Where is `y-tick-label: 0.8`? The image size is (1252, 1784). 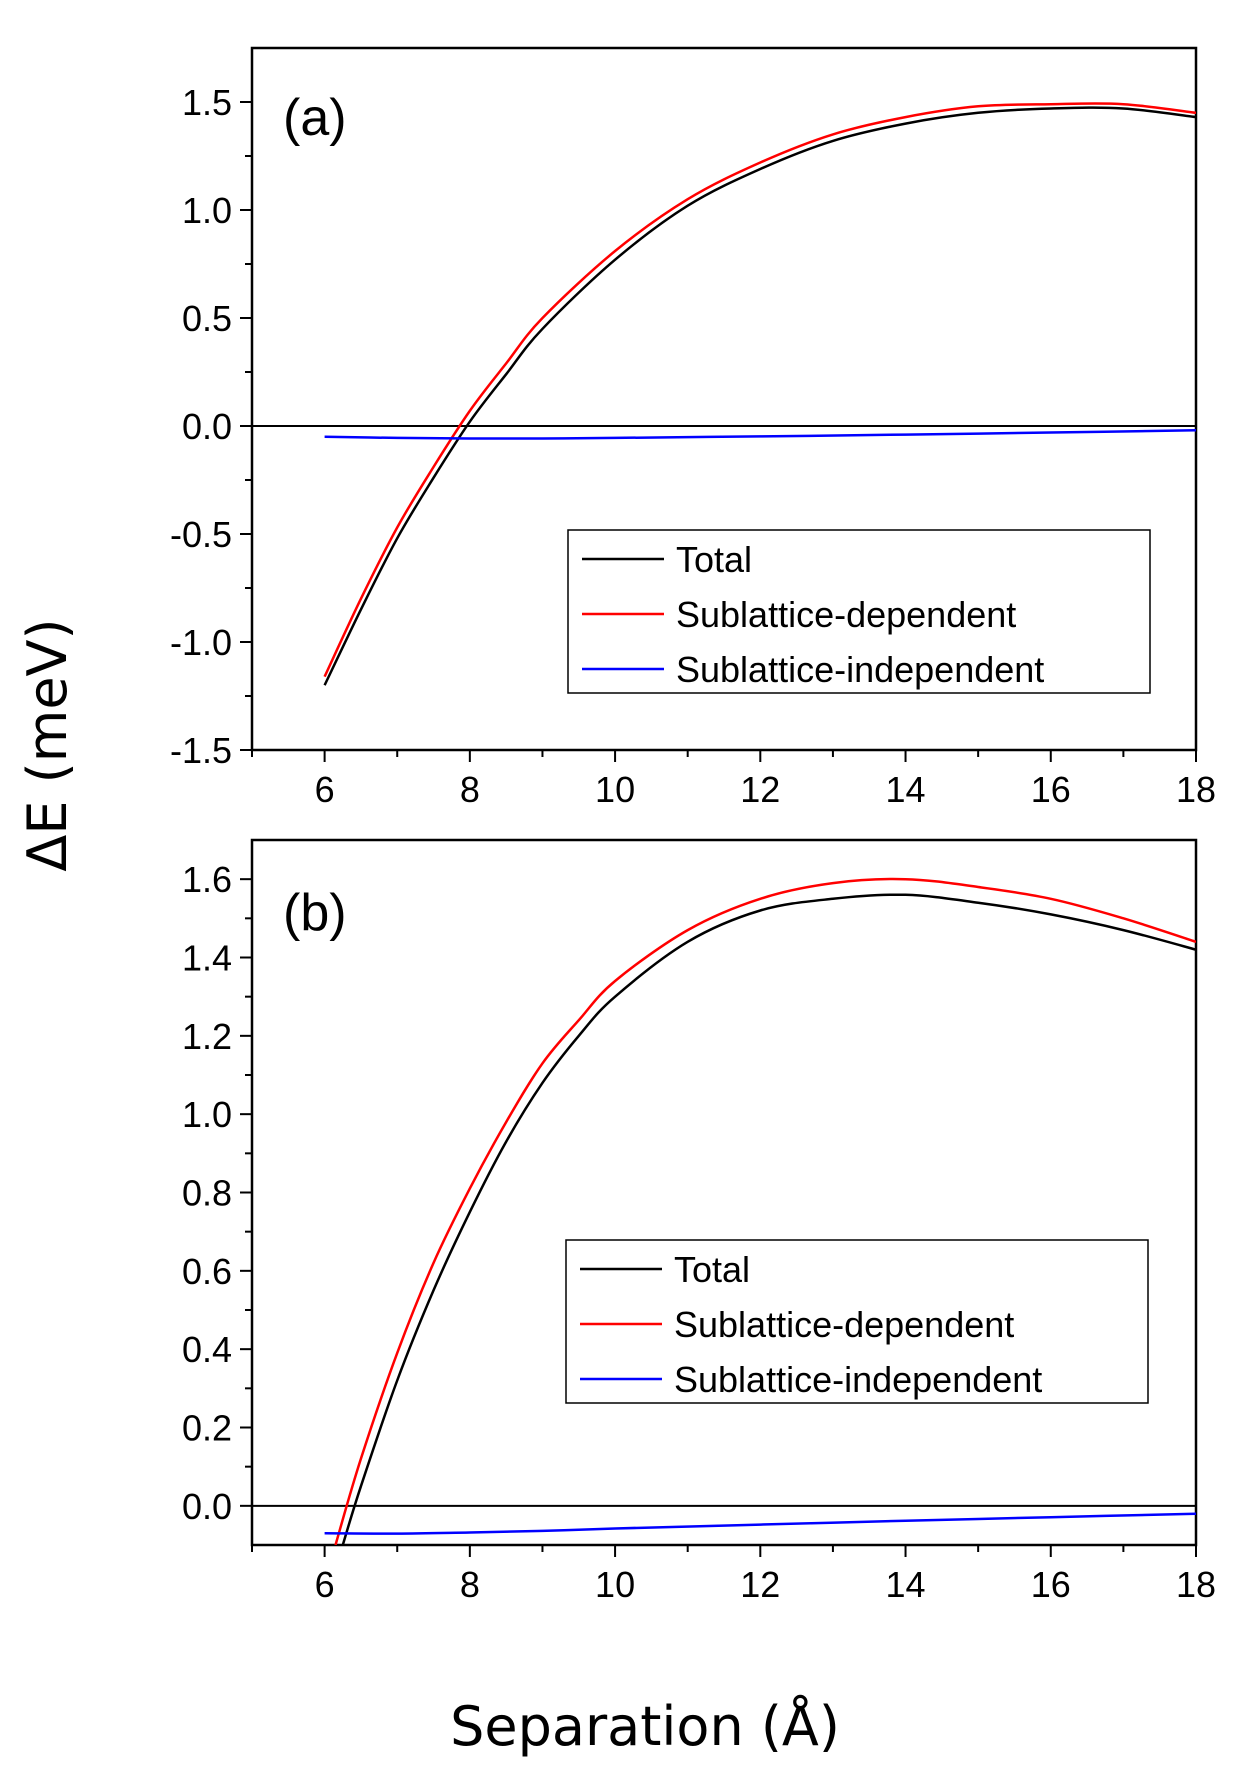 y-tick-label: 0.8 is located at coordinates (207, 1193).